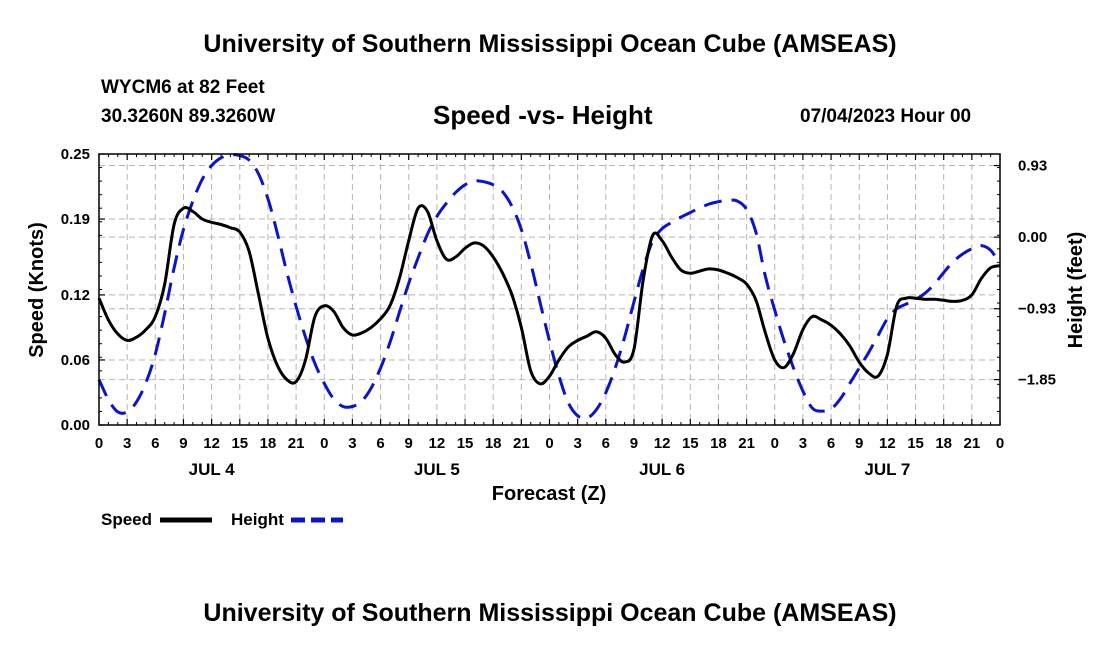 The width and height of the screenshot is (1100, 650). Describe the element at coordinates (75, 295) in the screenshot. I see `y-tick-label: 0.12` at that location.